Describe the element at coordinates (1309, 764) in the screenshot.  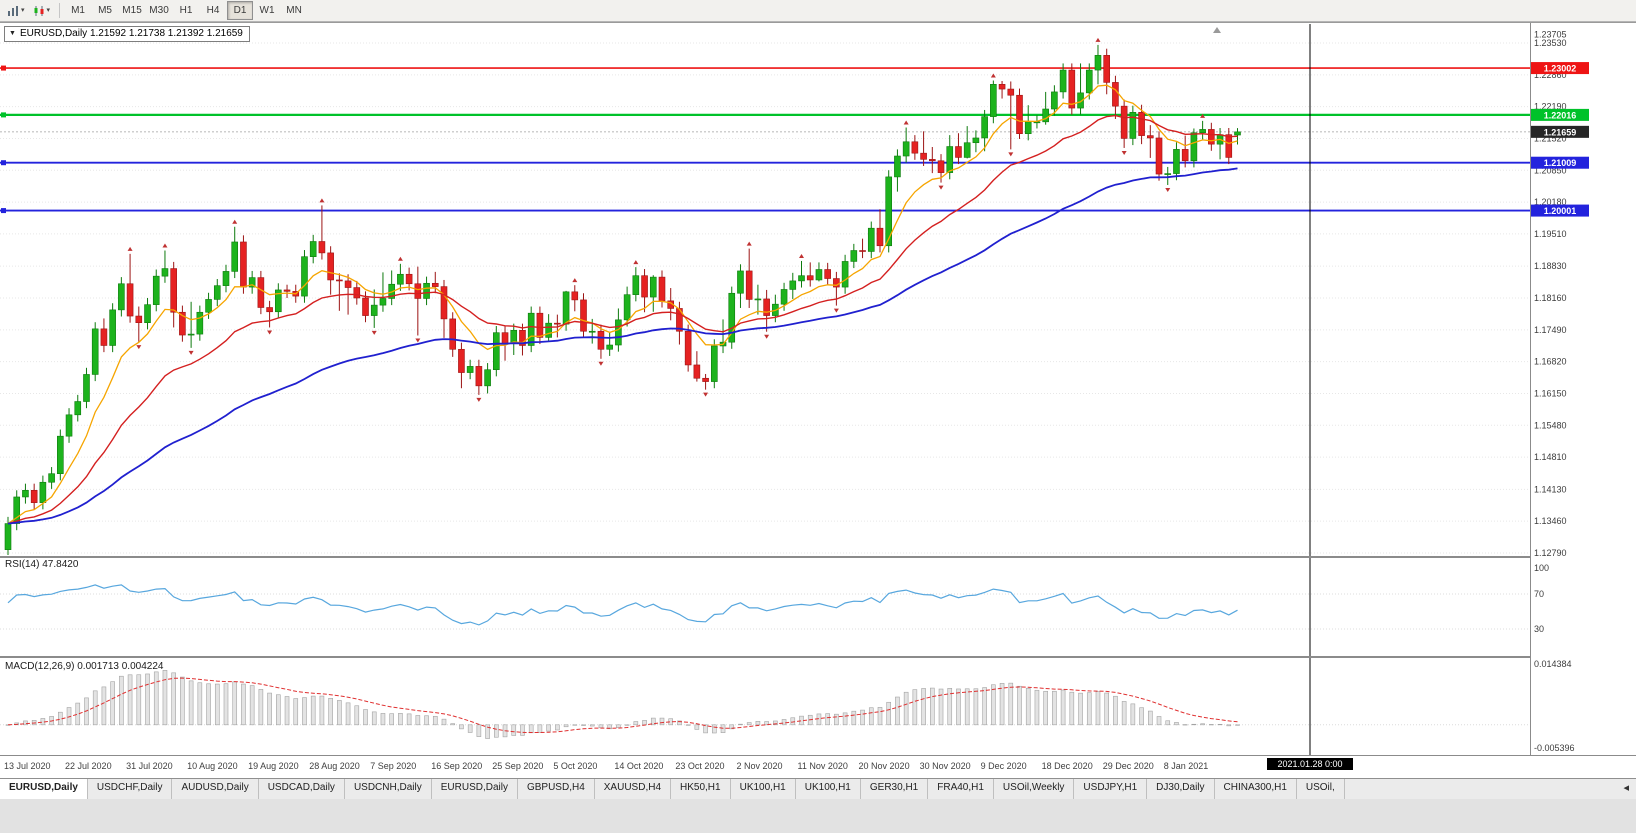
I see `svg-text: 2021.01.28 0:00` at that location.